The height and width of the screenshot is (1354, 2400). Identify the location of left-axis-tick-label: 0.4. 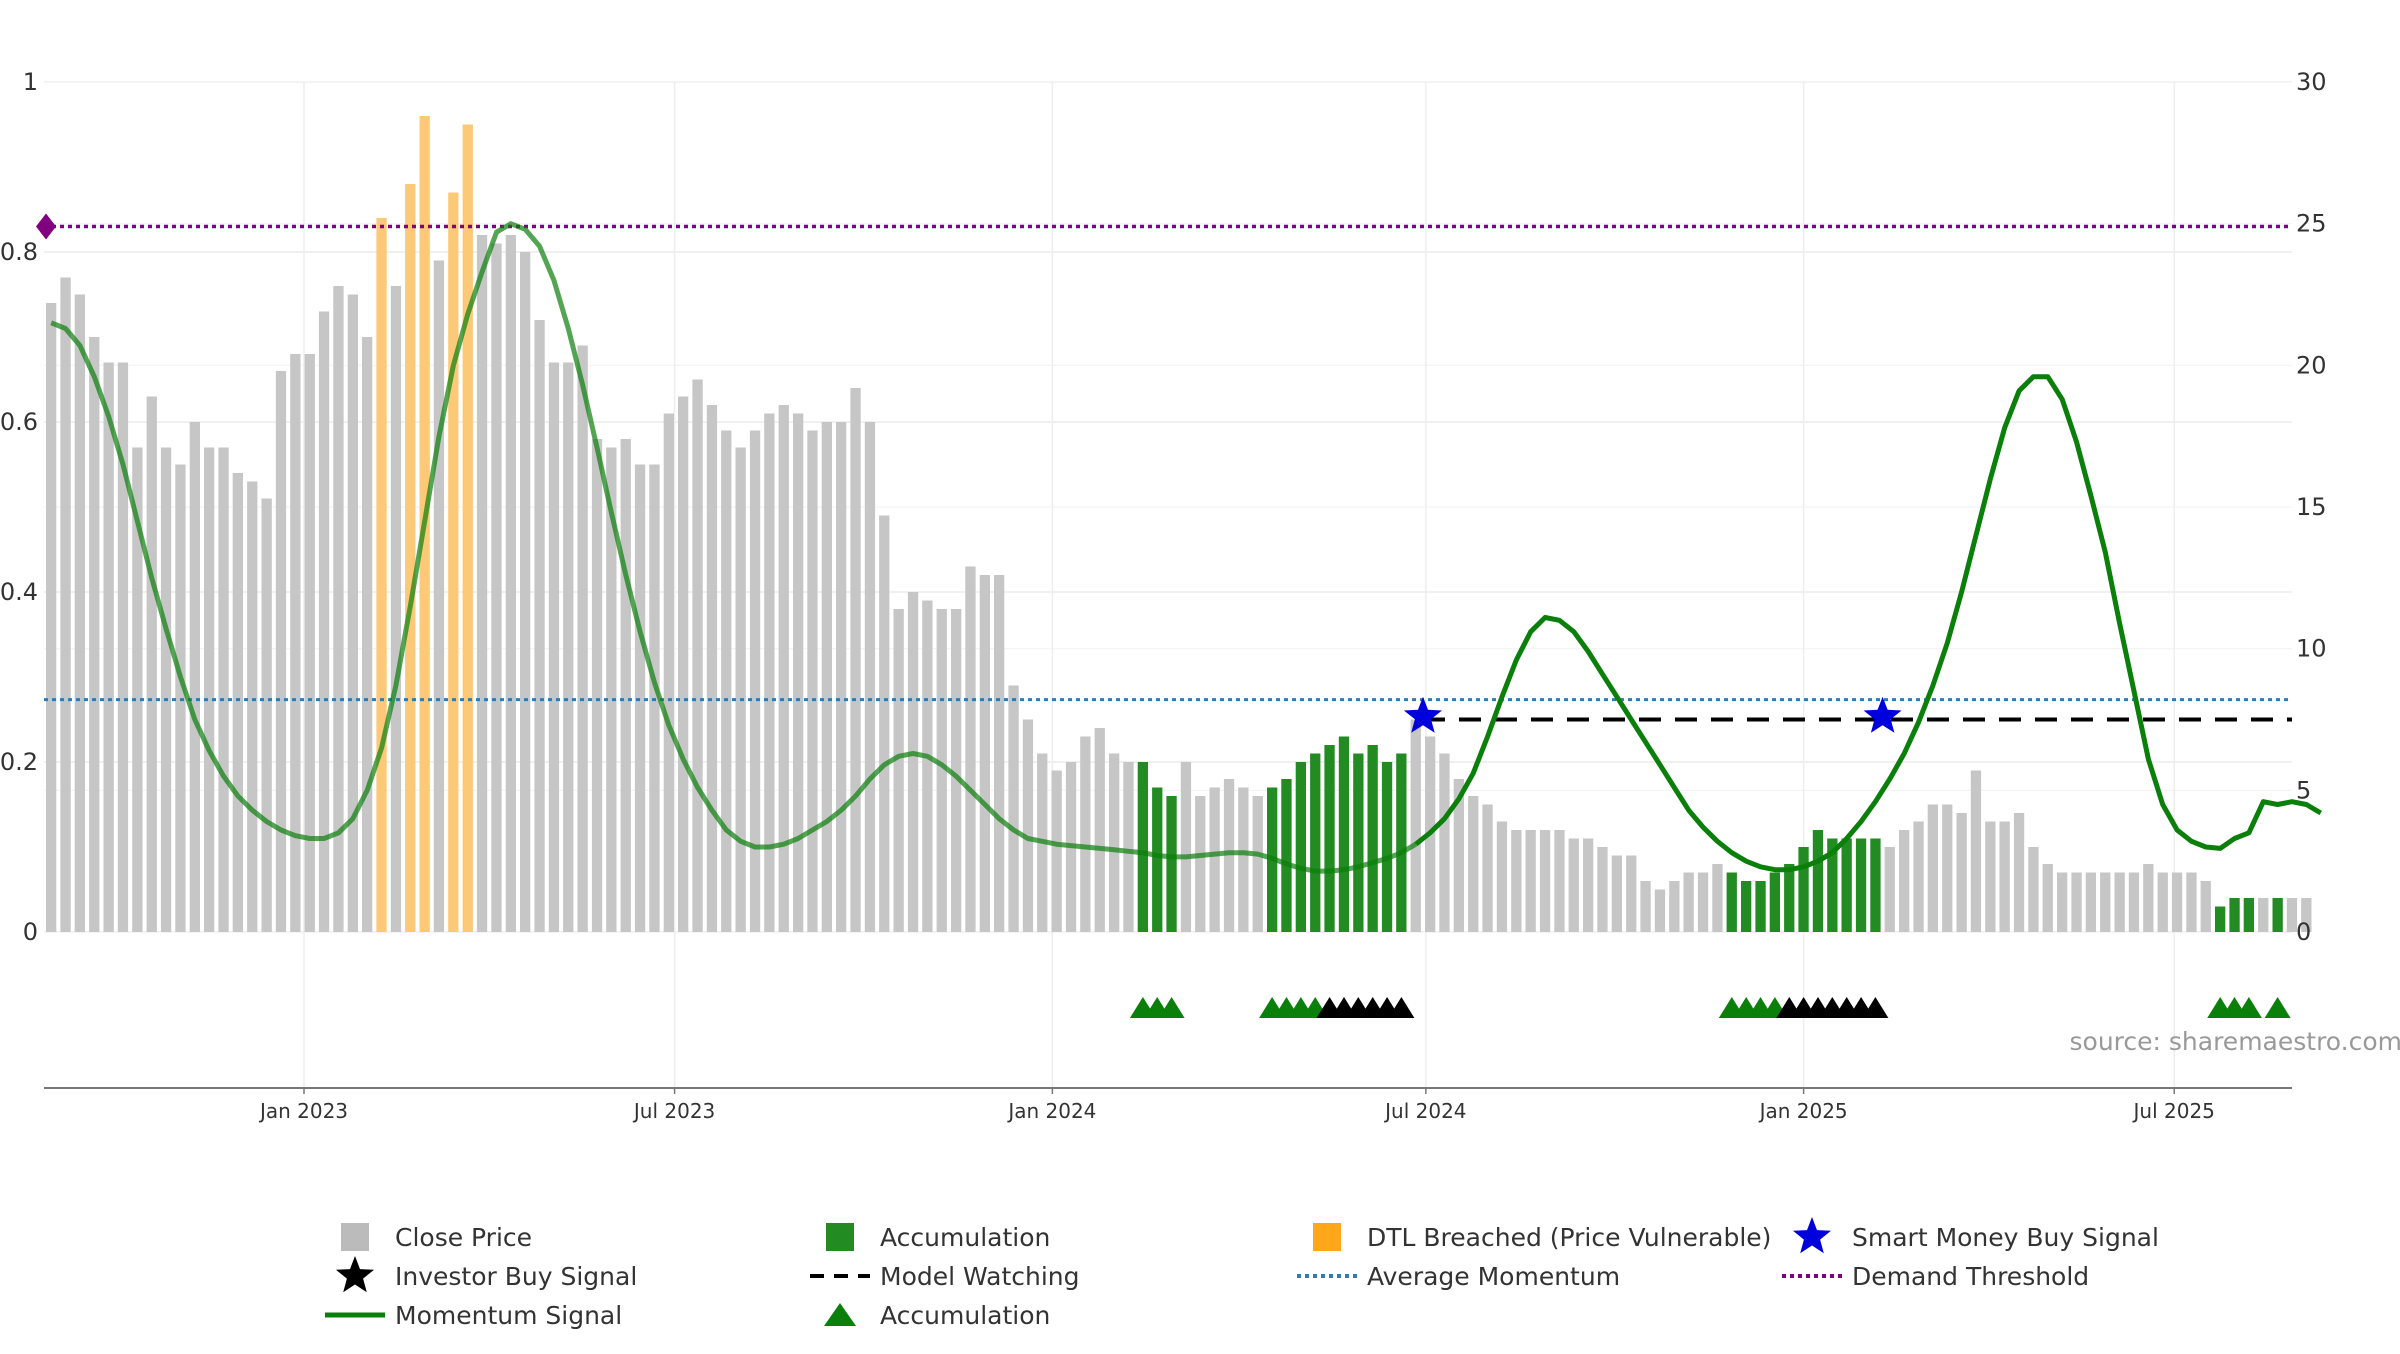
(19, 592).